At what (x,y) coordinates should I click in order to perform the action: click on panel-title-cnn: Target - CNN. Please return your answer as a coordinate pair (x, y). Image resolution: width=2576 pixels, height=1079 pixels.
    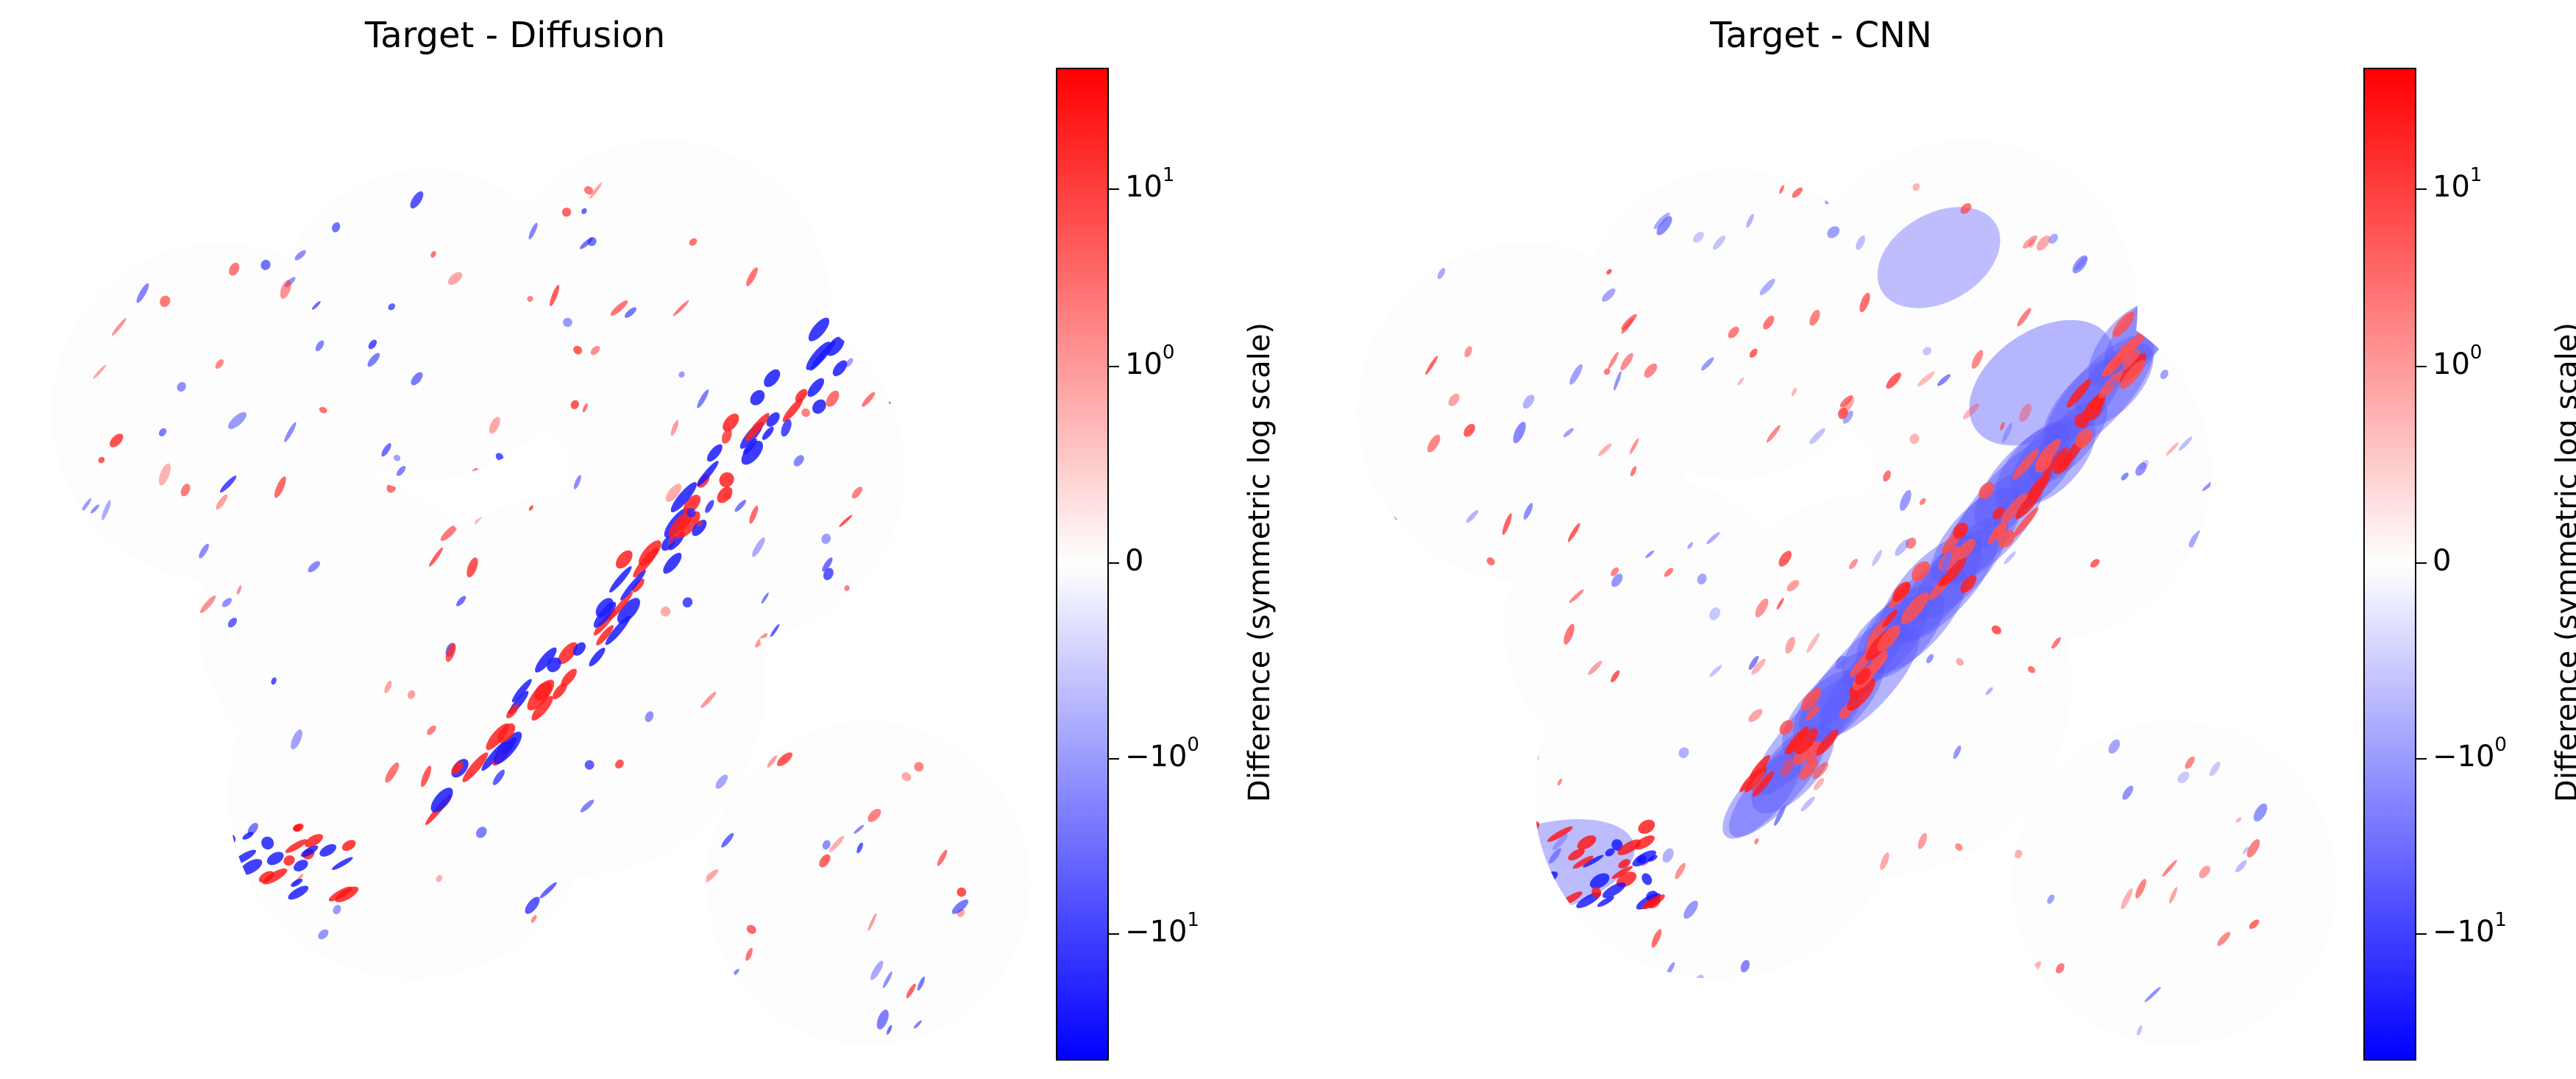
    Looking at the image, I should click on (1821, 35).